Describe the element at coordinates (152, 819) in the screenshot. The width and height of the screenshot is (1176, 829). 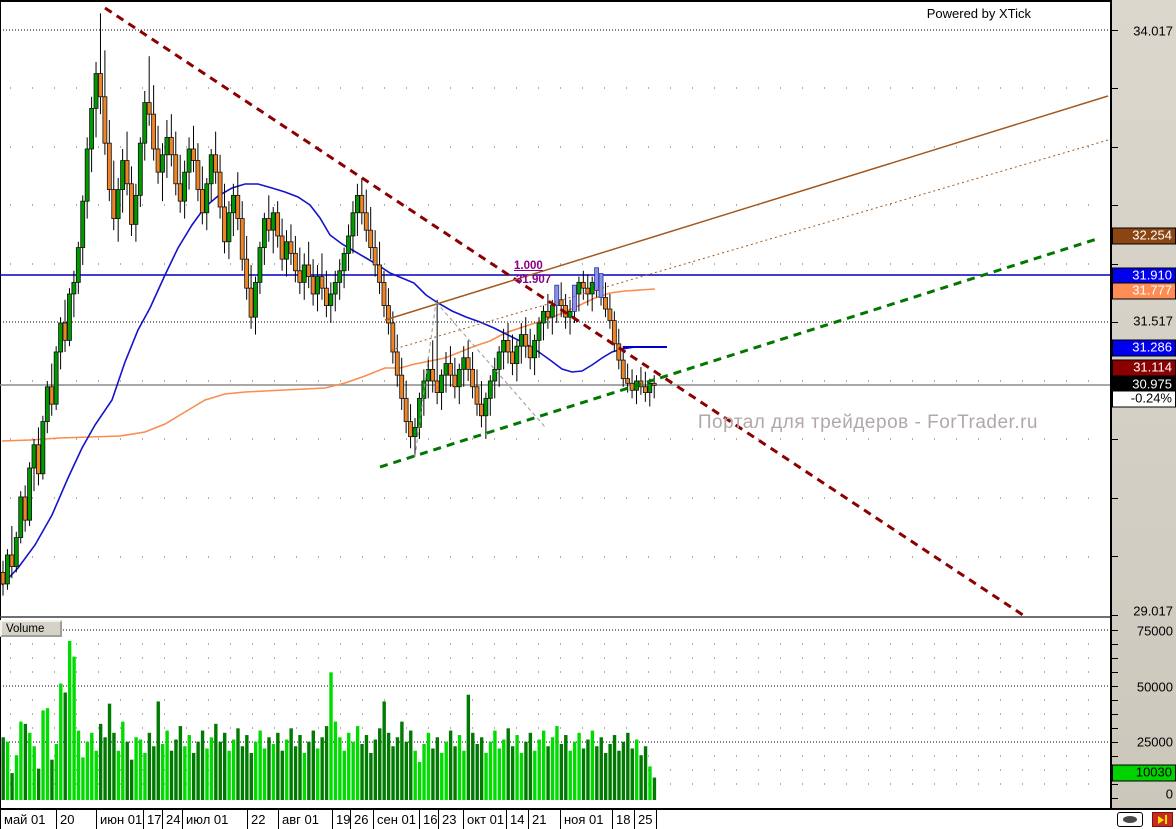
I see `date-cell: 17` at that location.